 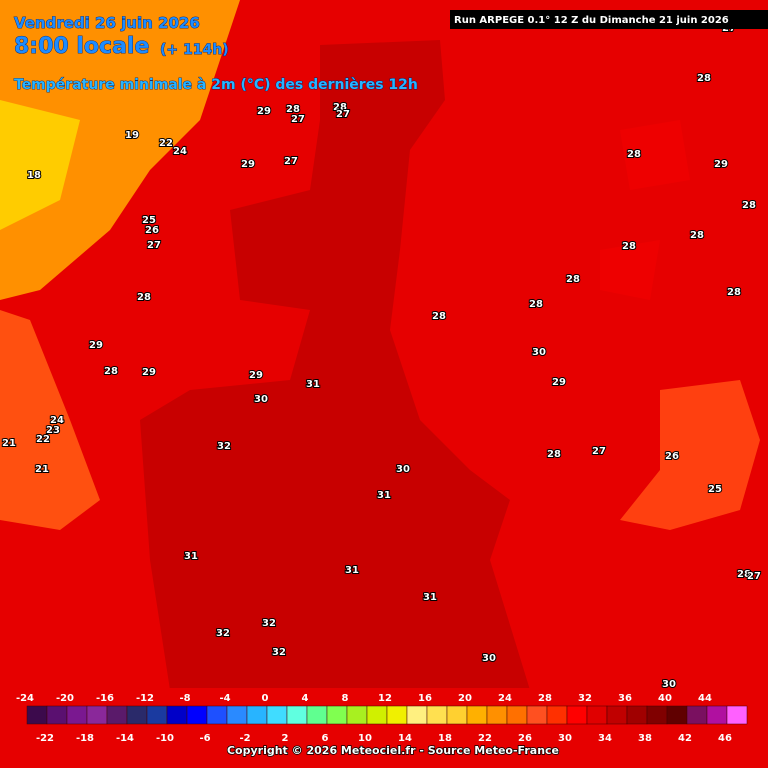 I want to click on lead-time: (+ 114h), so click(x=194, y=50).